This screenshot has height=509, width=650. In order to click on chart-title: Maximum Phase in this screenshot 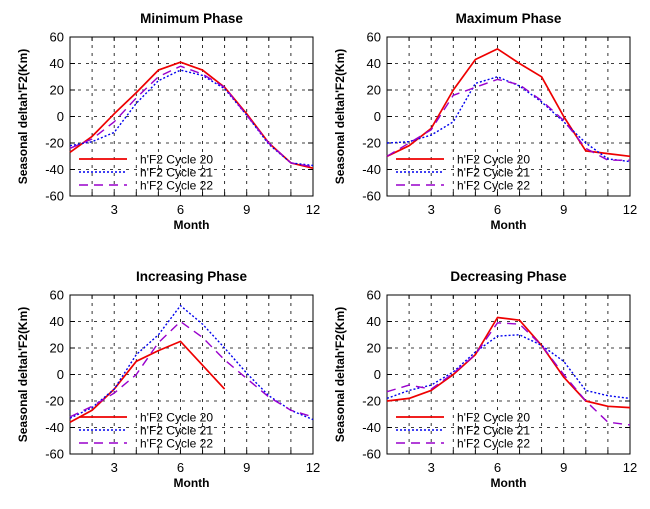, I will do `click(509, 18)`.